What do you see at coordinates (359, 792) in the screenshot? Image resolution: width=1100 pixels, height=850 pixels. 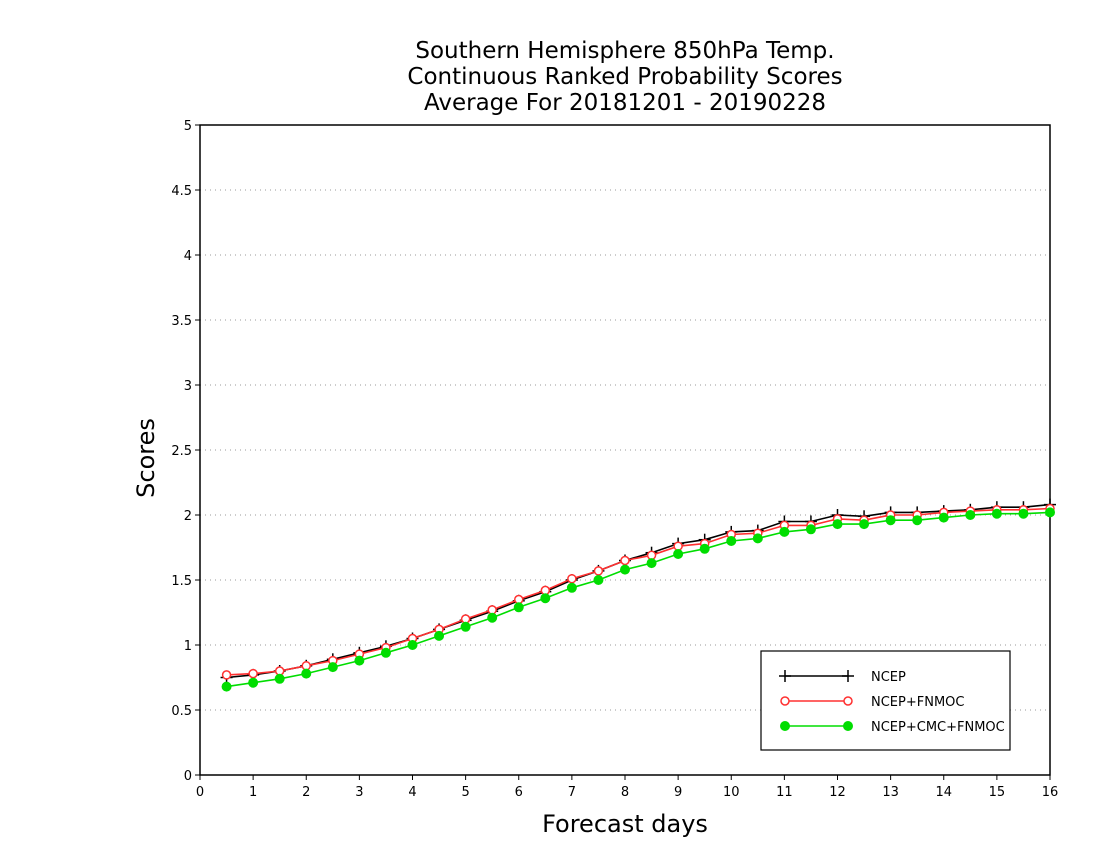 I see `x-tick-label: 3` at bounding box center [359, 792].